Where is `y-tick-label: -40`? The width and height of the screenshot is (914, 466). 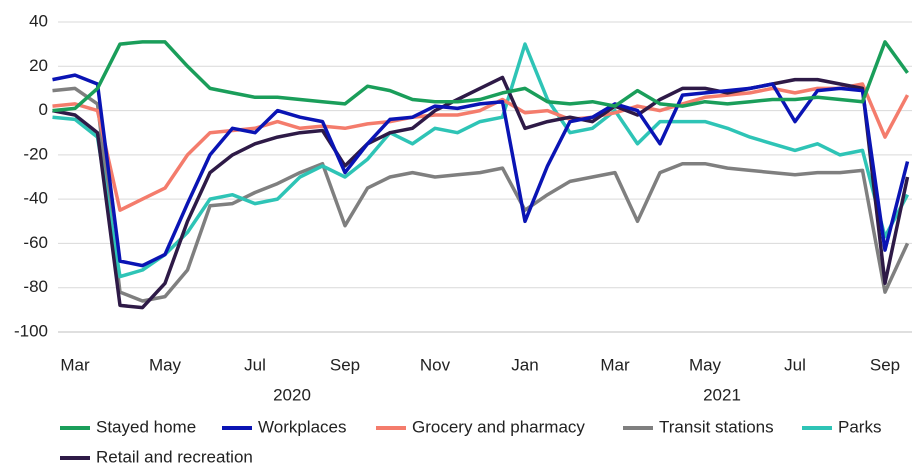
y-tick-label: -40 is located at coordinates (35, 198).